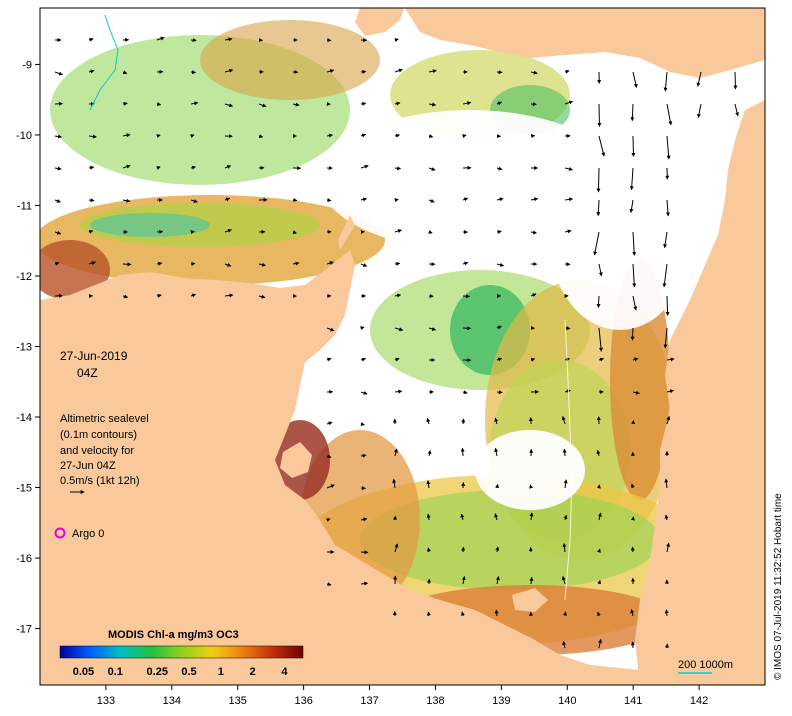 The width and height of the screenshot is (792, 716). I want to click on land-mornington-island, so click(530, 600).